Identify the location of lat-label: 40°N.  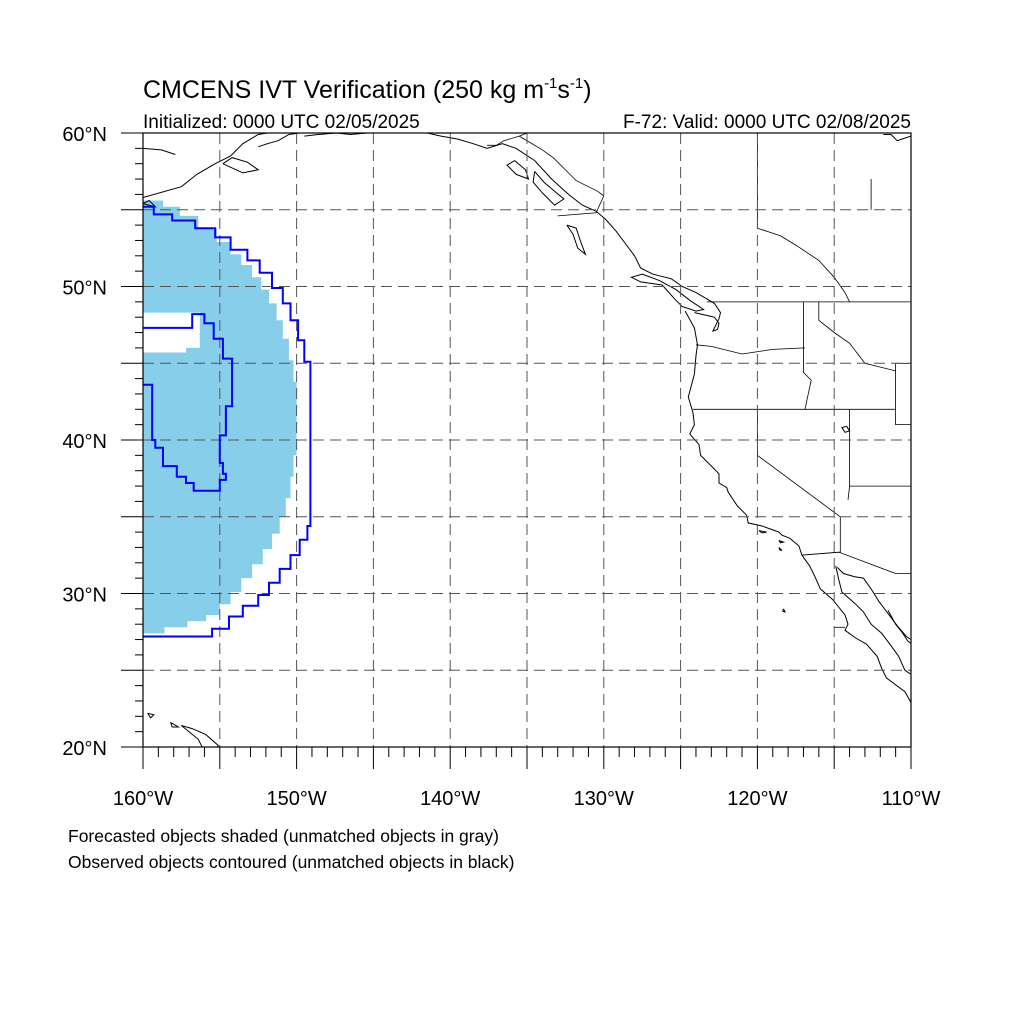
(84, 442).